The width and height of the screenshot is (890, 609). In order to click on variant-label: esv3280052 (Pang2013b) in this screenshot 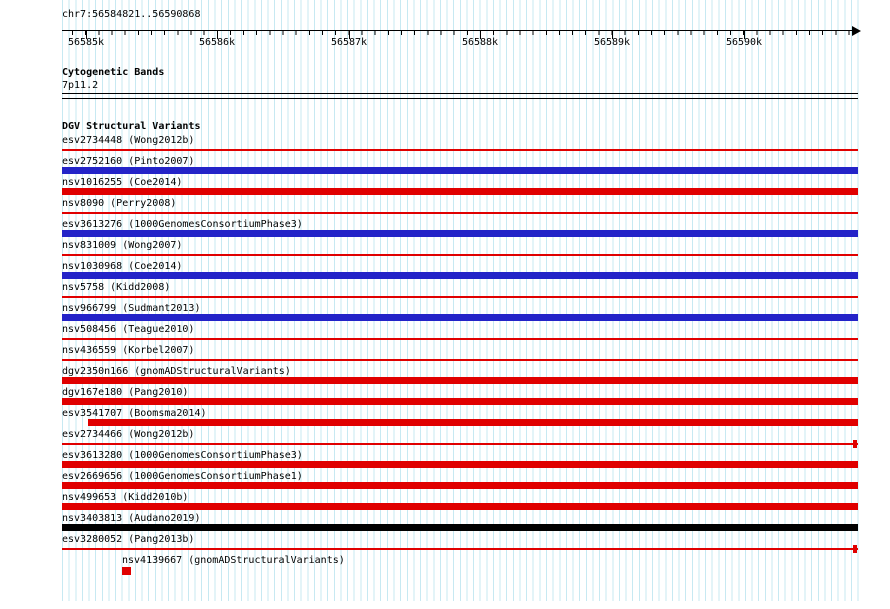, I will do `click(128, 539)`.